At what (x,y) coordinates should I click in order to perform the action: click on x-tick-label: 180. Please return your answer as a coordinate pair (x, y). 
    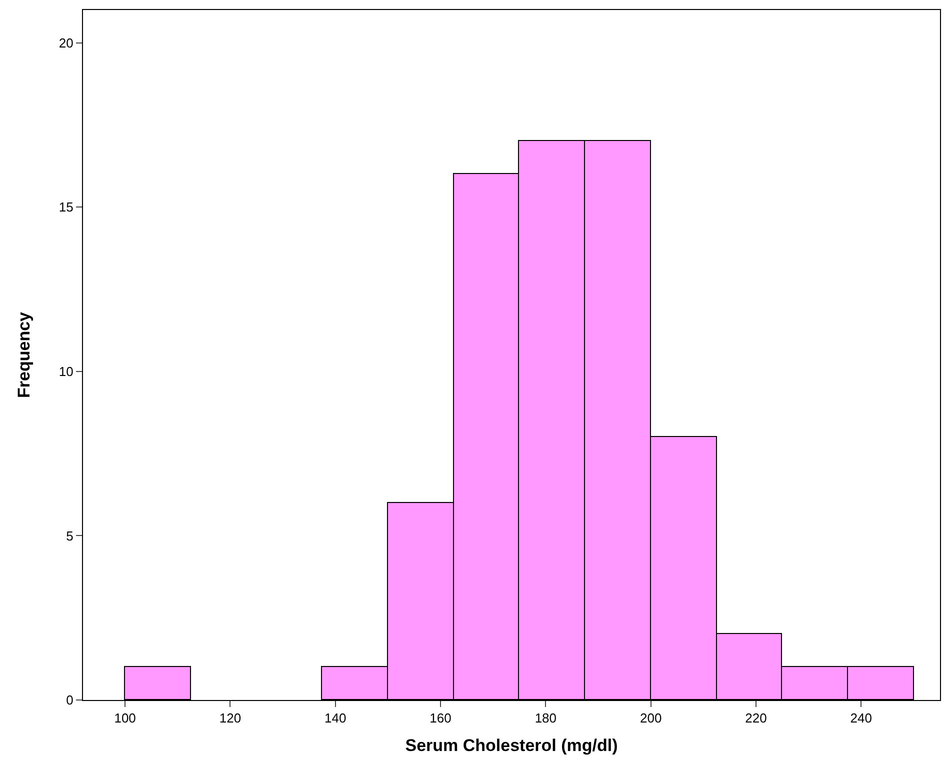
    Looking at the image, I should click on (545, 718).